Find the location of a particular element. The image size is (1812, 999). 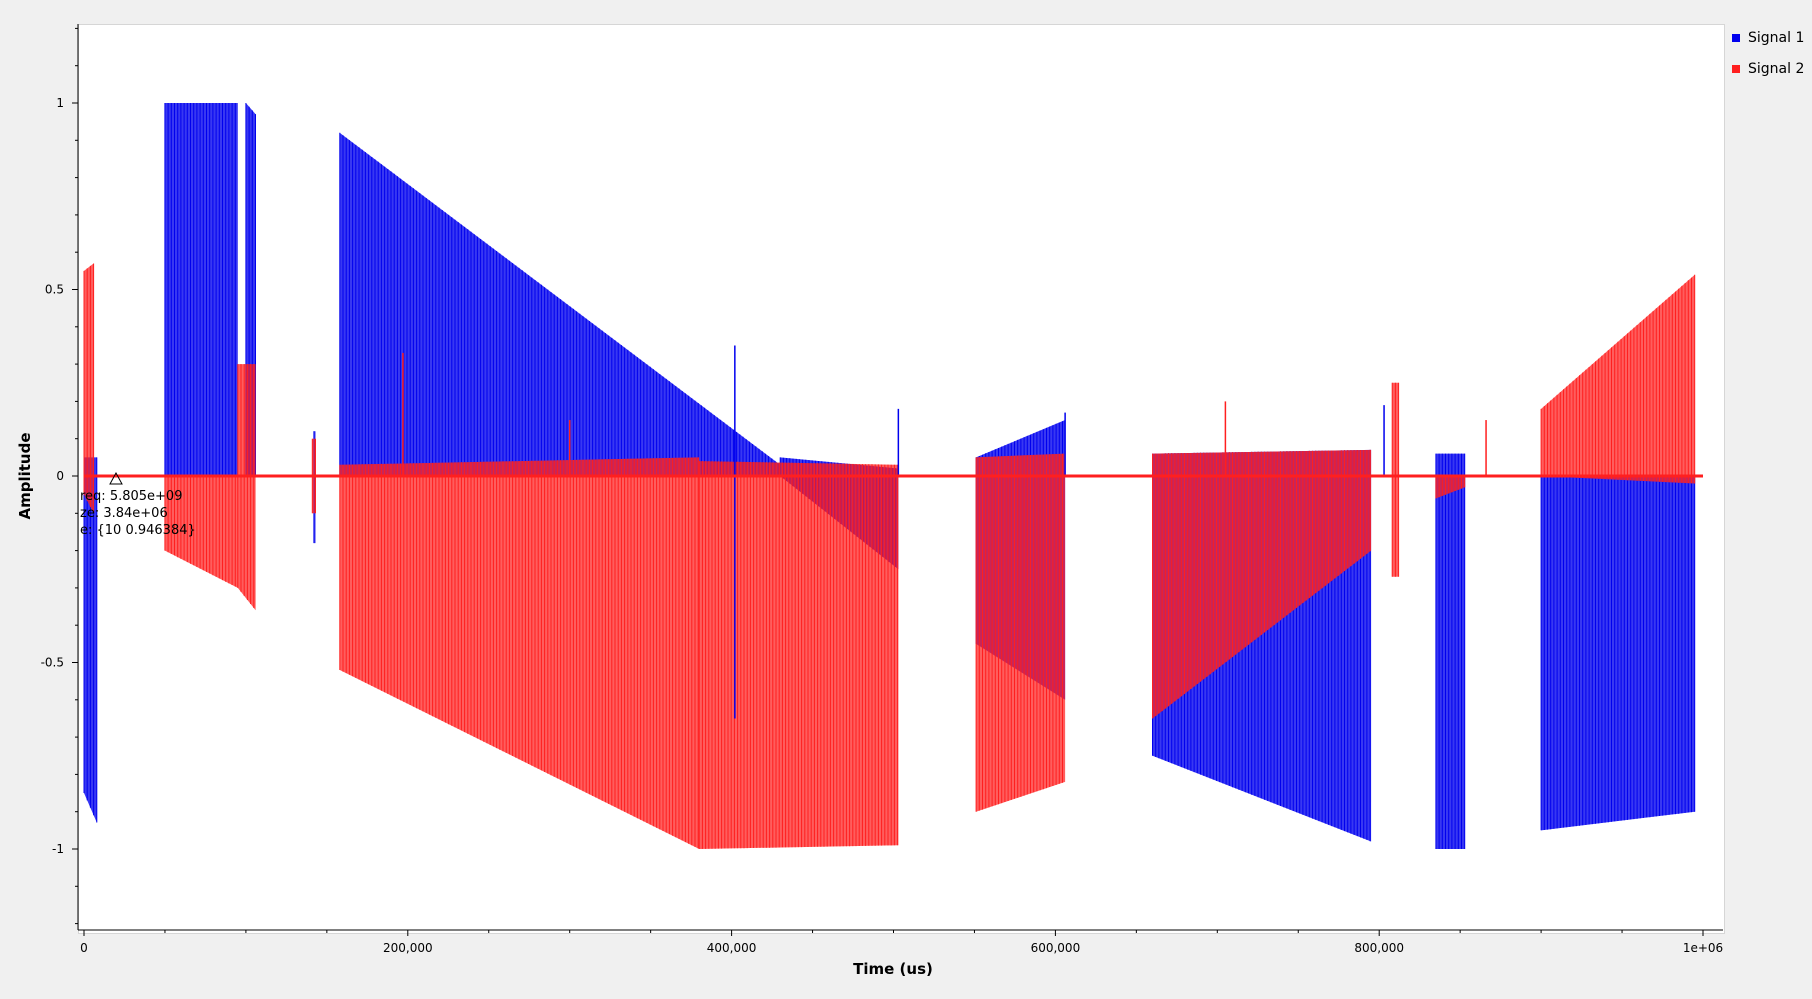

marker-value-readout: e: {10 0.946384} is located at coordinates (138, 530).